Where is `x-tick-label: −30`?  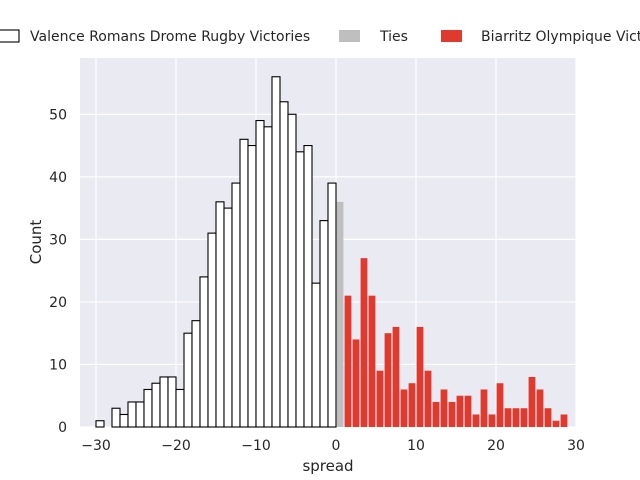
x-tick-label: −30 is located at coordinates (96, 446).